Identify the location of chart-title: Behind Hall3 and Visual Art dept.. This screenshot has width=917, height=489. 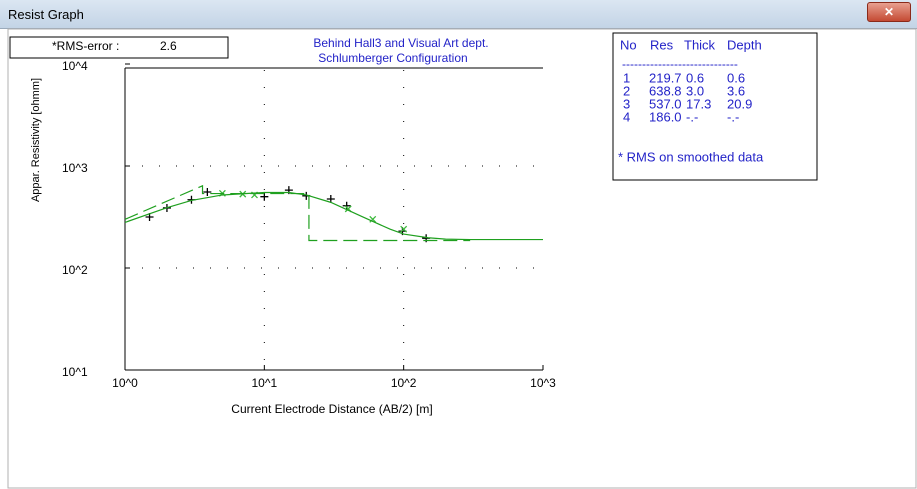
(400, 43).